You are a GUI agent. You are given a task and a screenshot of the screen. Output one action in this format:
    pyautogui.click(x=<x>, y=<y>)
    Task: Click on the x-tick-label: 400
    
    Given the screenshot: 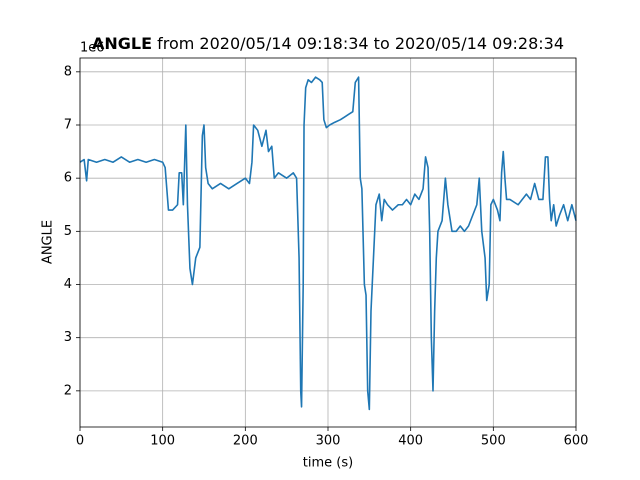 What is the action you would take?
    pyautogui.click(x=410, y=441)
    